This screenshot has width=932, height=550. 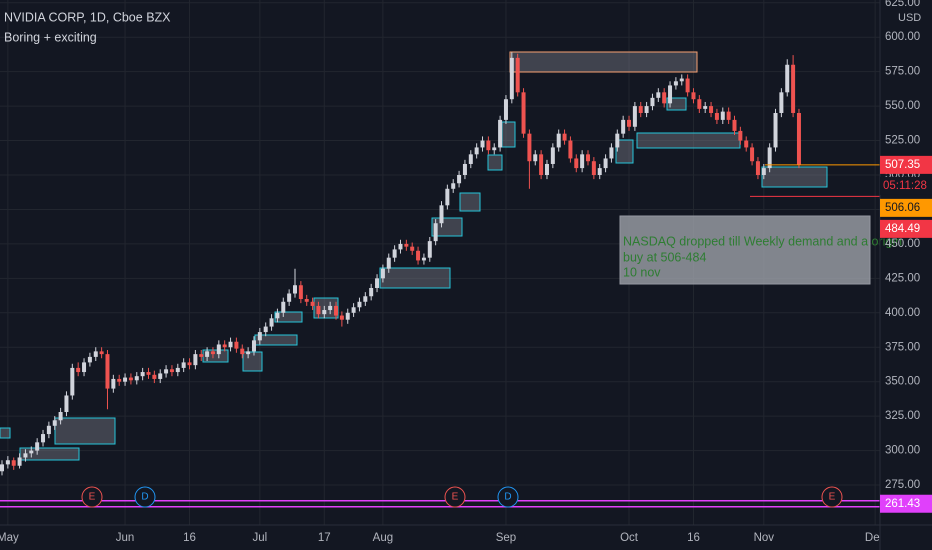 What do you see at coordinates (902, 165) in the screenshot?
I see `price-label: 507.35` at bounding box center [902, 165].